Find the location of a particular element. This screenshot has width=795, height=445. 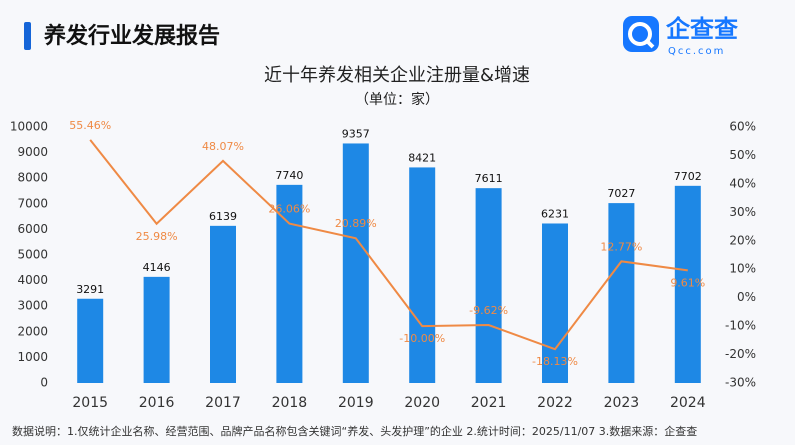

bar-value-label: 7740 is located at coordinates (289, 175).